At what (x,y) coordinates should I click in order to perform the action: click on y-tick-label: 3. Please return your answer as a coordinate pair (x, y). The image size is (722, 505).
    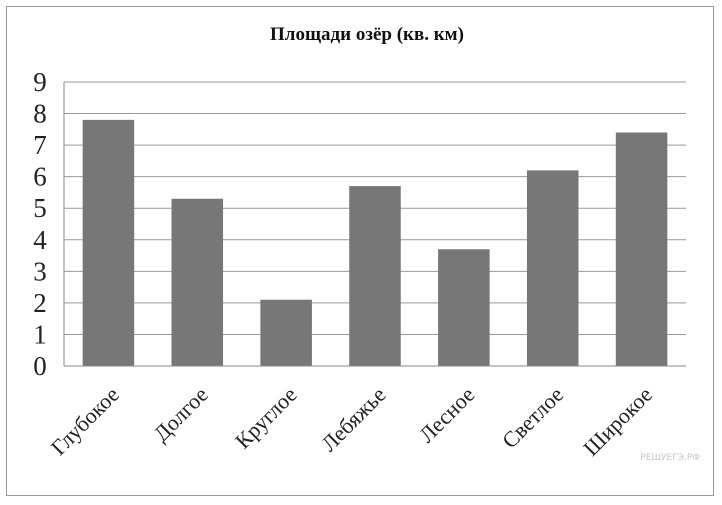
    Looking at the image, I should click on (40, 271).